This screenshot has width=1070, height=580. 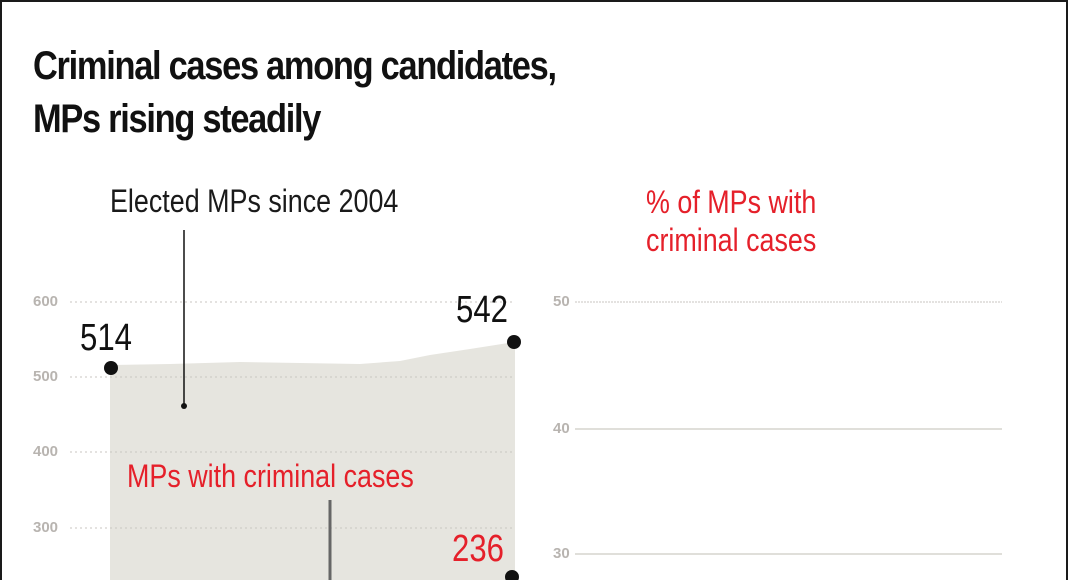 I want to click on elected-leader-dot, so click(x=184, y=406).